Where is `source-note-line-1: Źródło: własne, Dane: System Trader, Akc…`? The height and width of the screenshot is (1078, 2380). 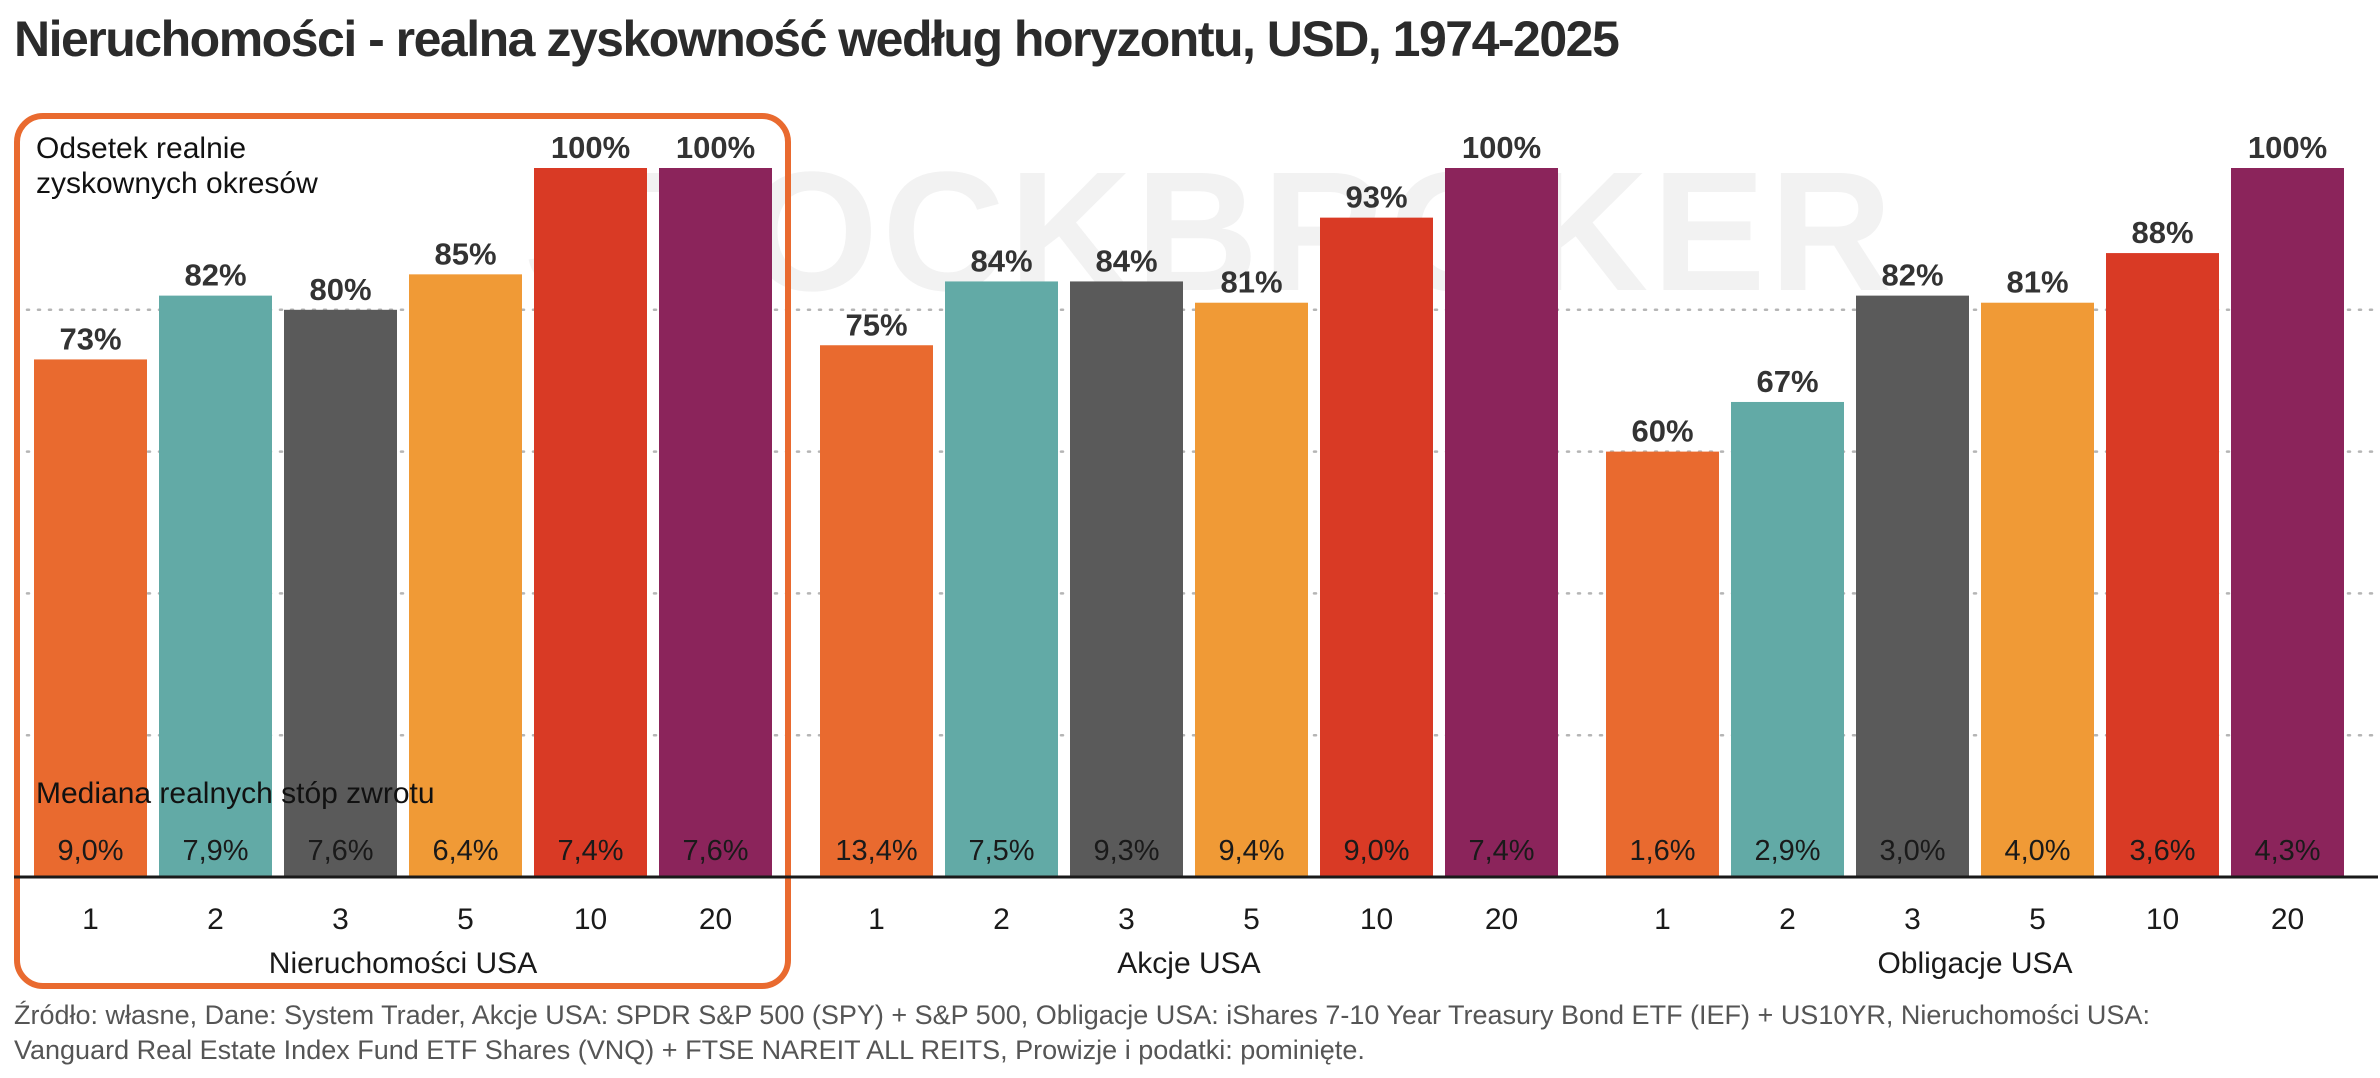
source-note-line-1: Źródło: własne, Dane: System Trader, Akc… is located at coordinates (1082, 1015).